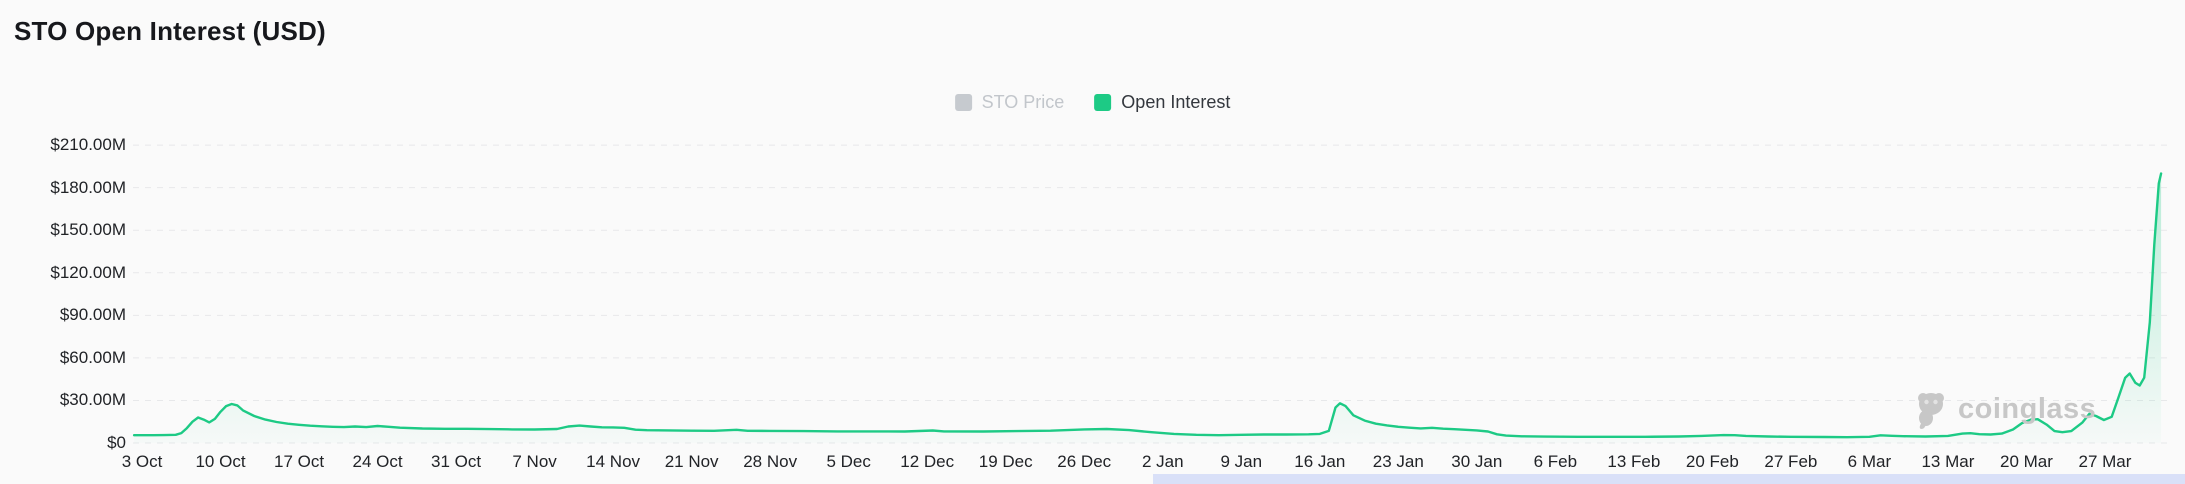 Image resolution: width=2185 pixels, height=484 pixels. What do you see at coordinates (1477, 461) in the screenshot?
I see `x-axis-label: 30 Jan` at bounding box center [1477, 461].